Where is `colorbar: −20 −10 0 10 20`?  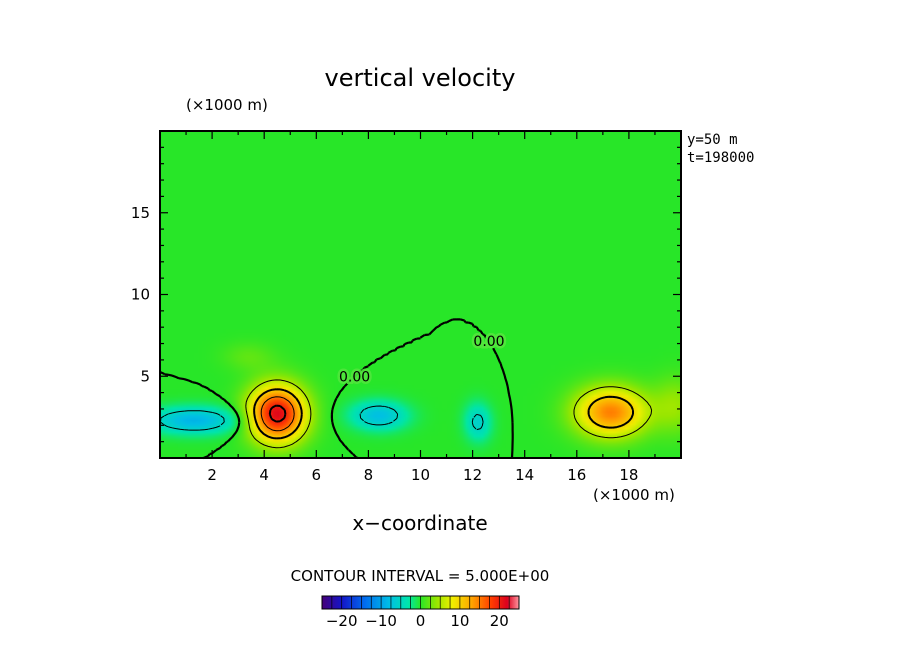 colorbar: −20 −10 0 10 20 is located at coordinates (420, 612).